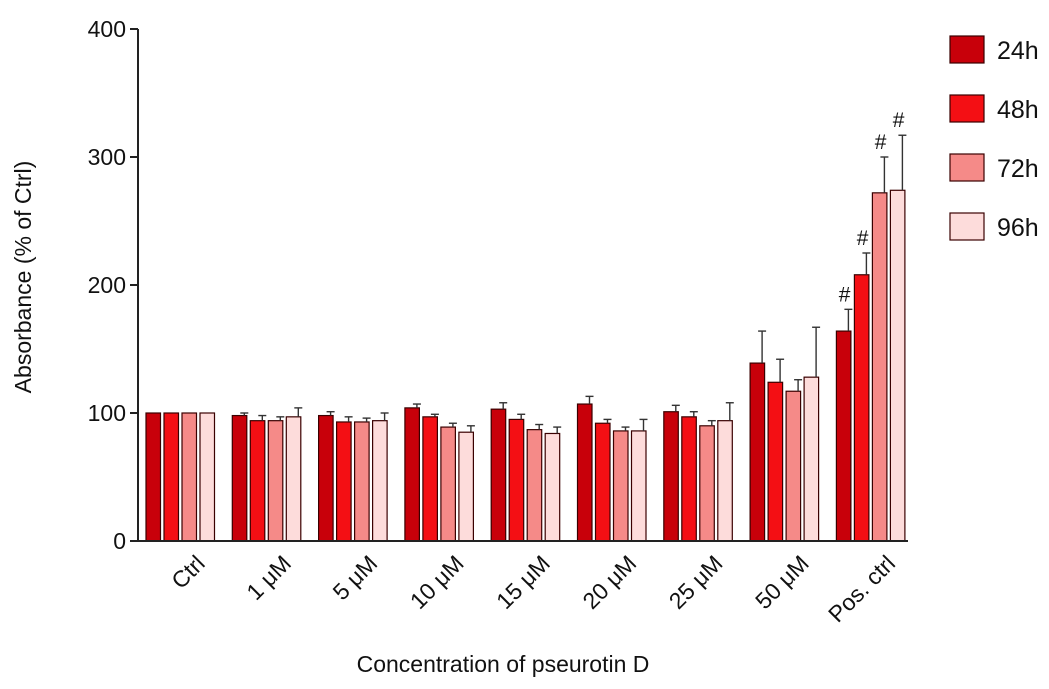 Image resolution: width=1049 pixels, height=689 pixels. I want to click on x-category-label: 50 μM, so click(782, 582).